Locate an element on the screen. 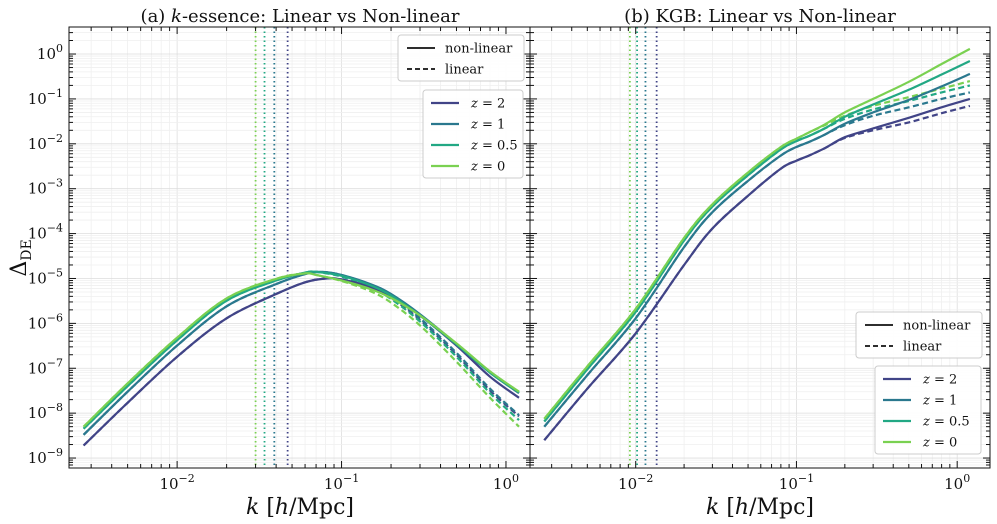 Image resolution: width=997 pixels, height=524 pixels. panel-a-scale-lines is located at coordinates (271, 247).